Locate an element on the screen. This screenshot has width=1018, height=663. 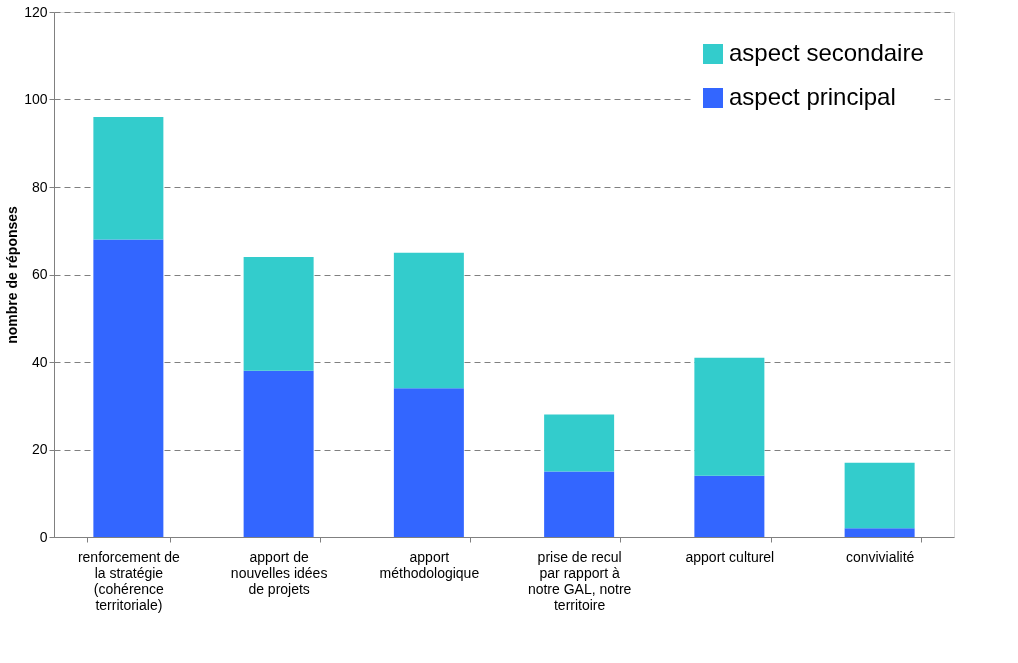
y-tick-label: 40 is located at coordinates (39, 361).